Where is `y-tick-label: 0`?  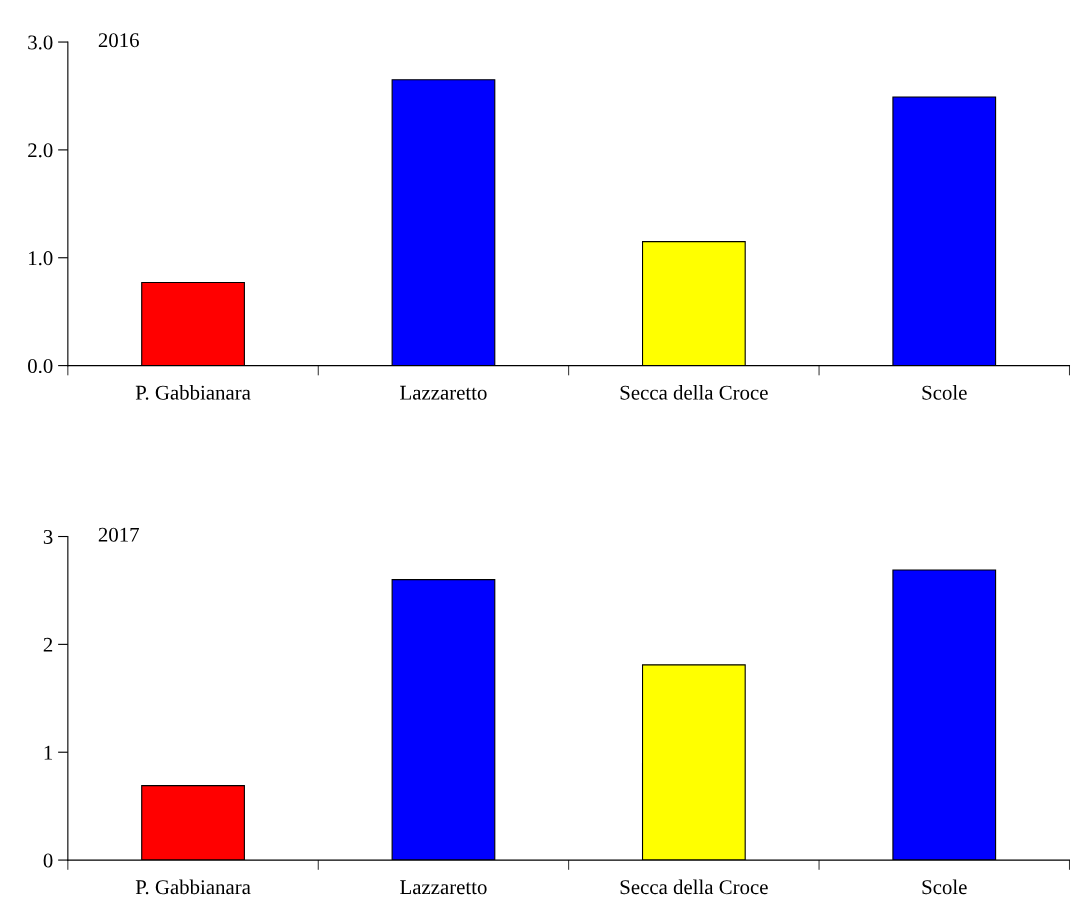
y-tick-label: 0 is located at coordinates (48, 860).